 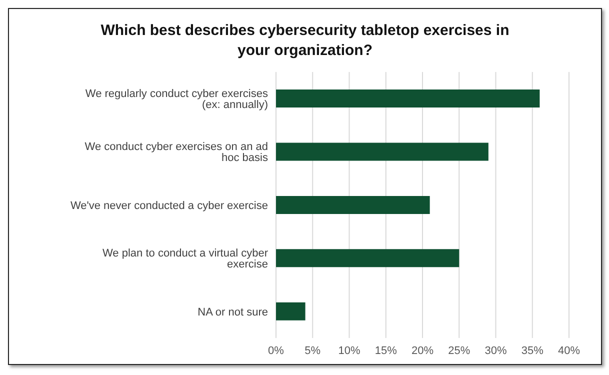 I want to click on y-tick-label: We plan to conduct a virtual cyber exercise, so click(x=185, y=259).